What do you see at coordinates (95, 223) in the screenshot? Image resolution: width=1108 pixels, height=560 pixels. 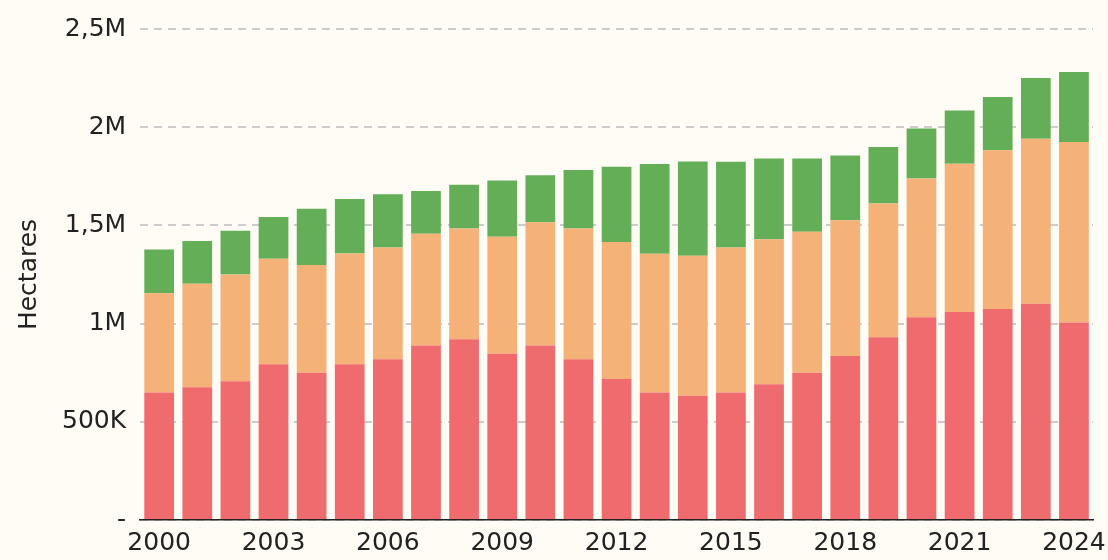 I see `y-tick-label: 1,5M` at bounding box center [95, 223].